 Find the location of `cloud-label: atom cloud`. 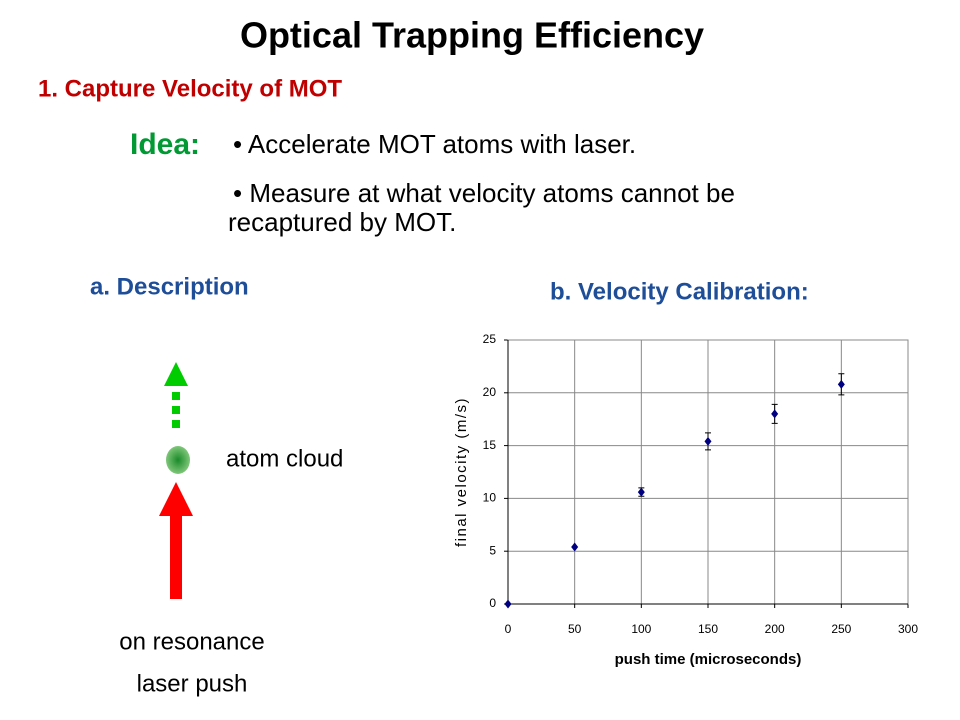

cloud-label: atom cloud is located at coordinates (284, 458).